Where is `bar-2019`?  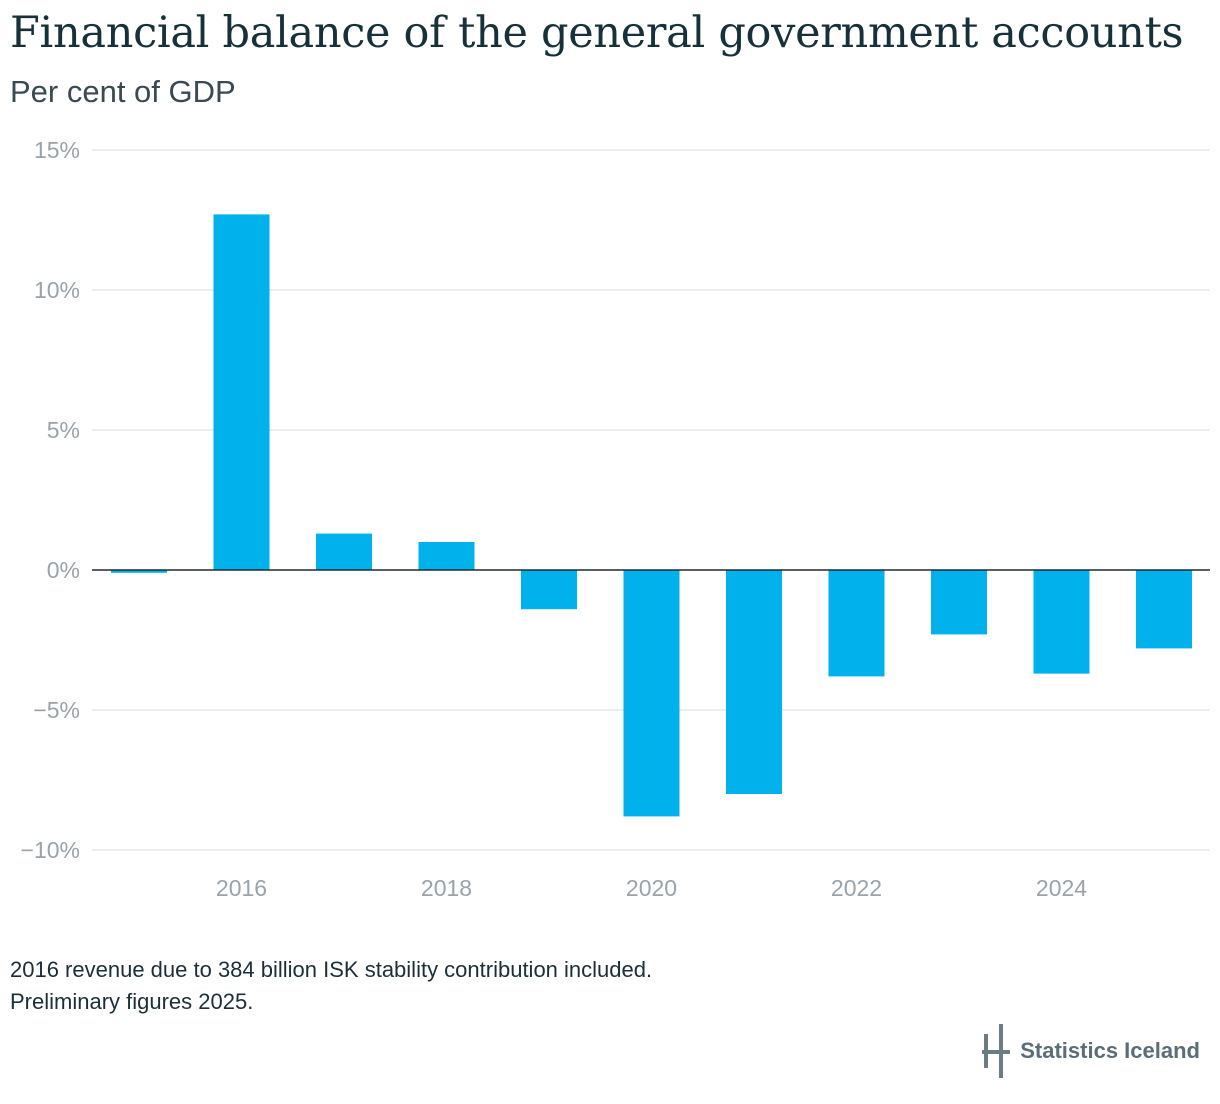 bar-2019 is located at coordinates (549, 590).